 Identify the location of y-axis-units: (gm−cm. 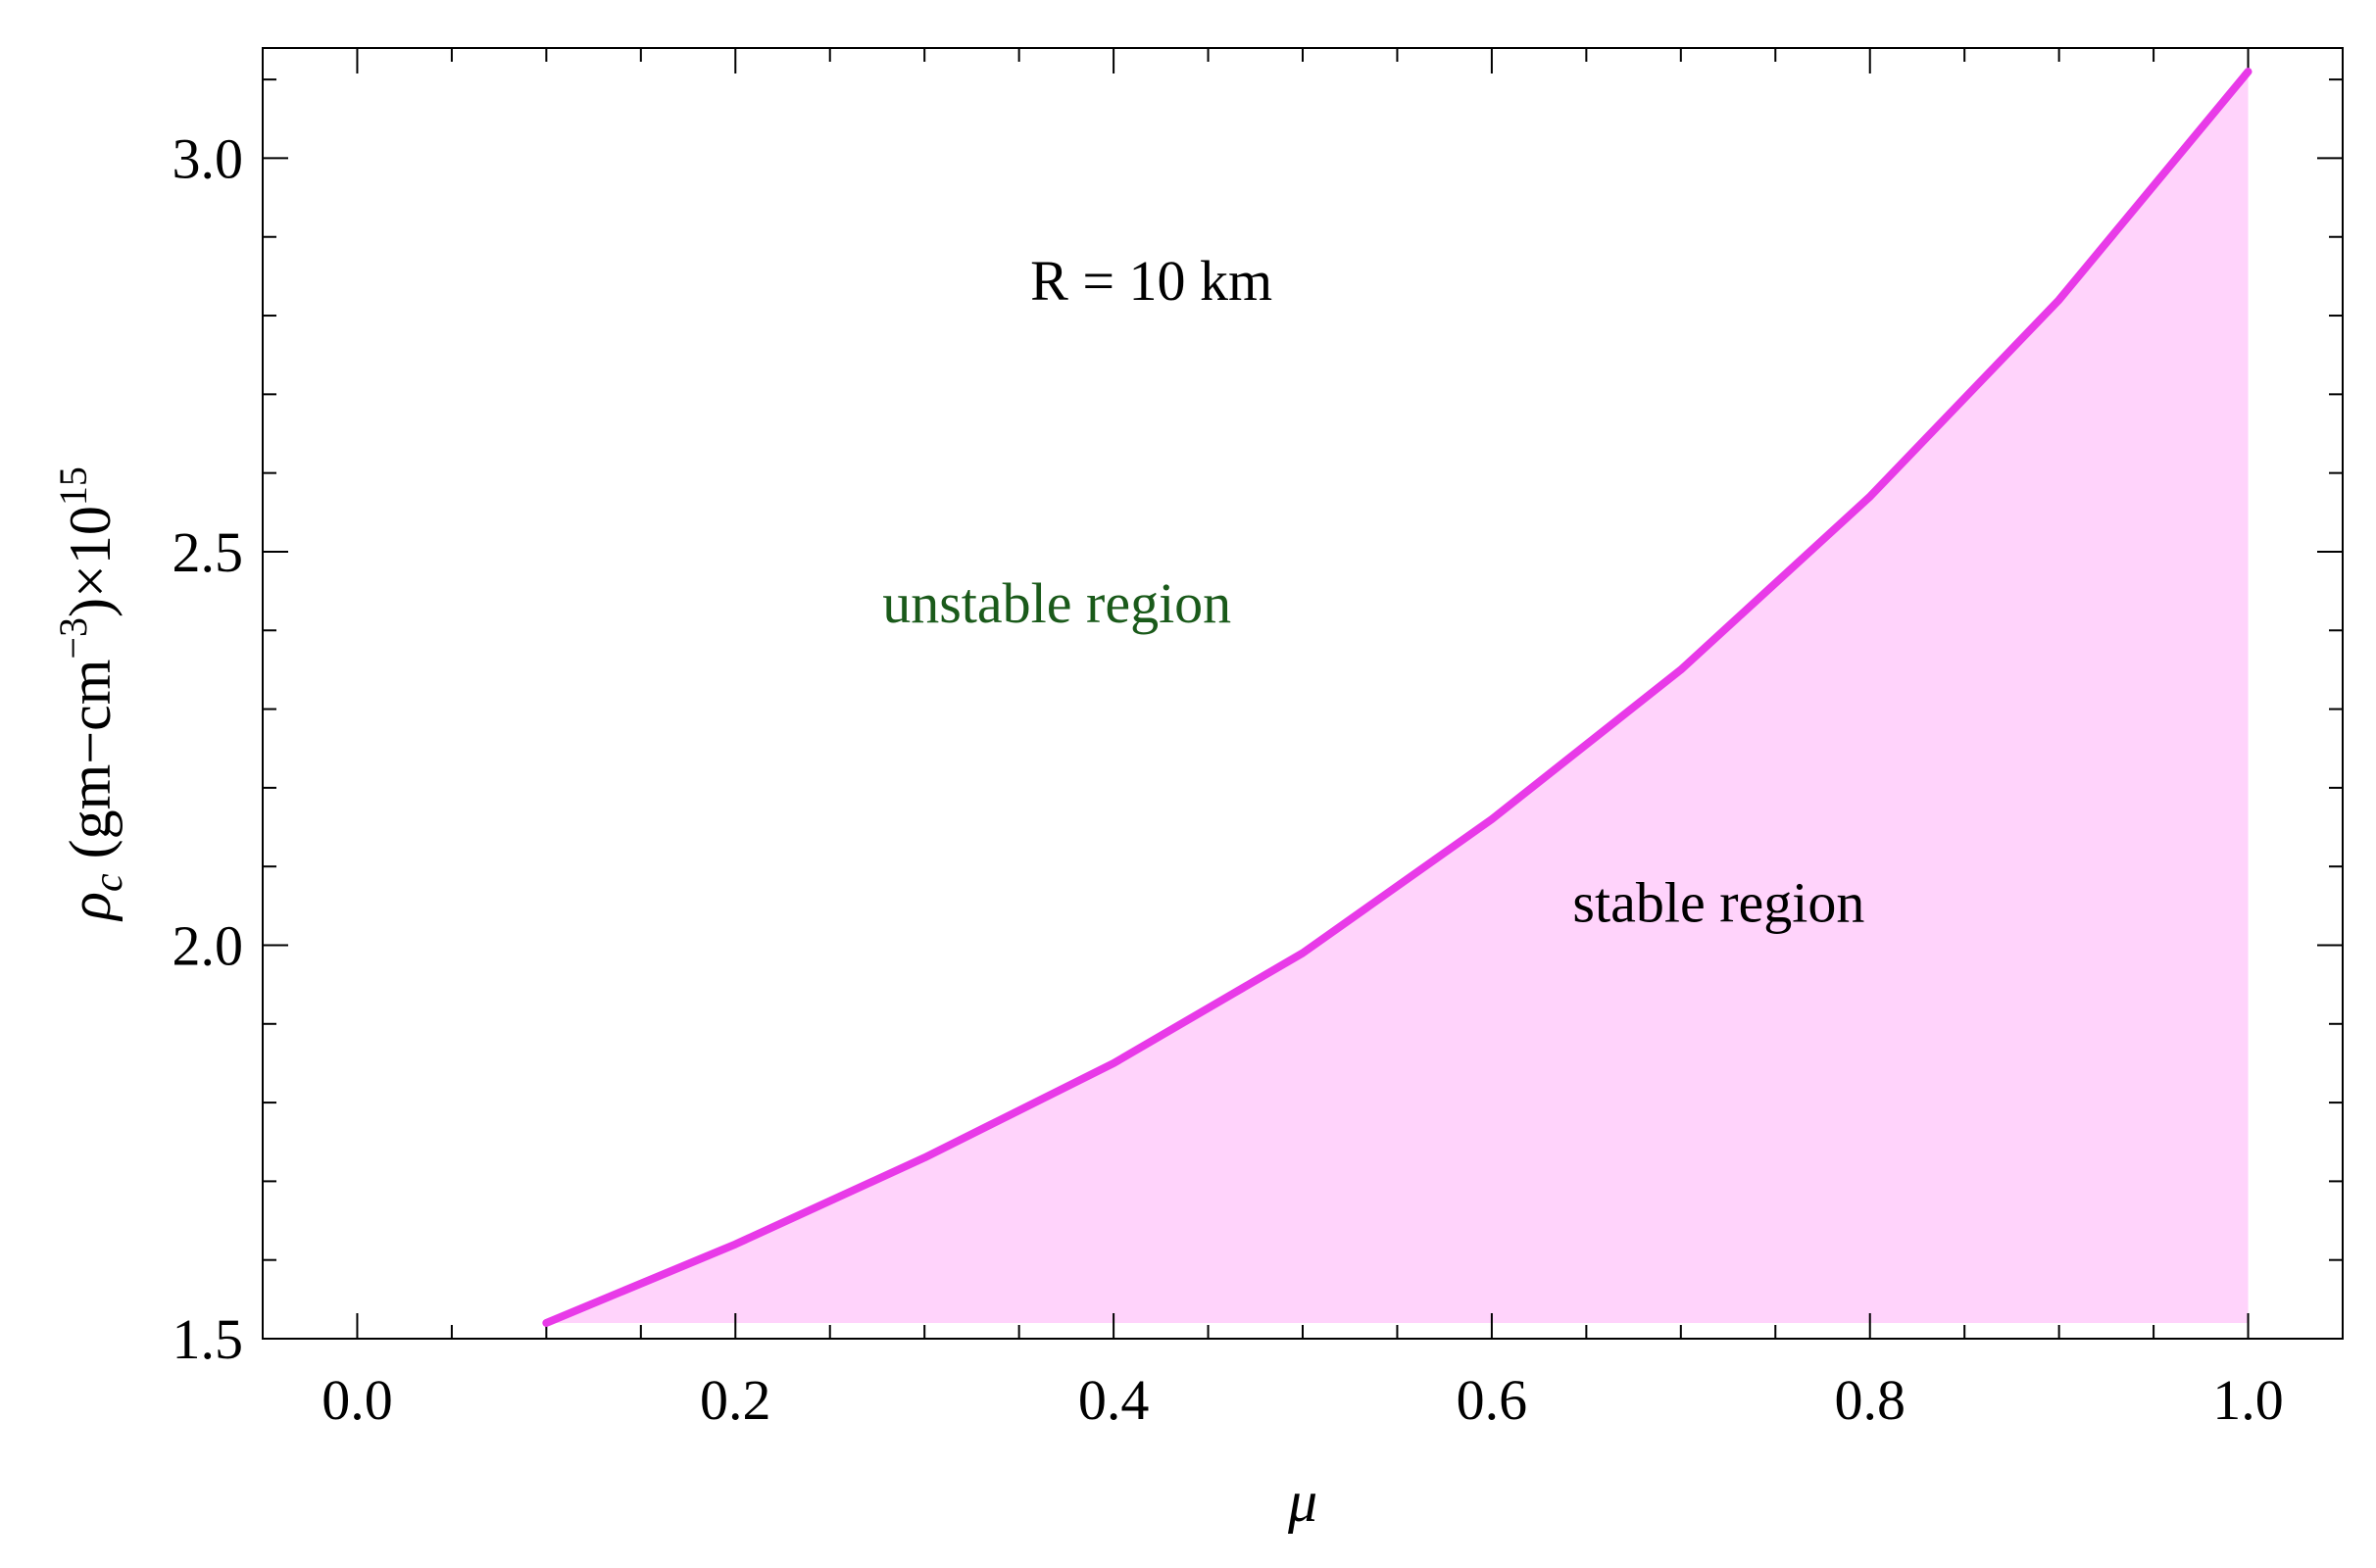
(90, 767).